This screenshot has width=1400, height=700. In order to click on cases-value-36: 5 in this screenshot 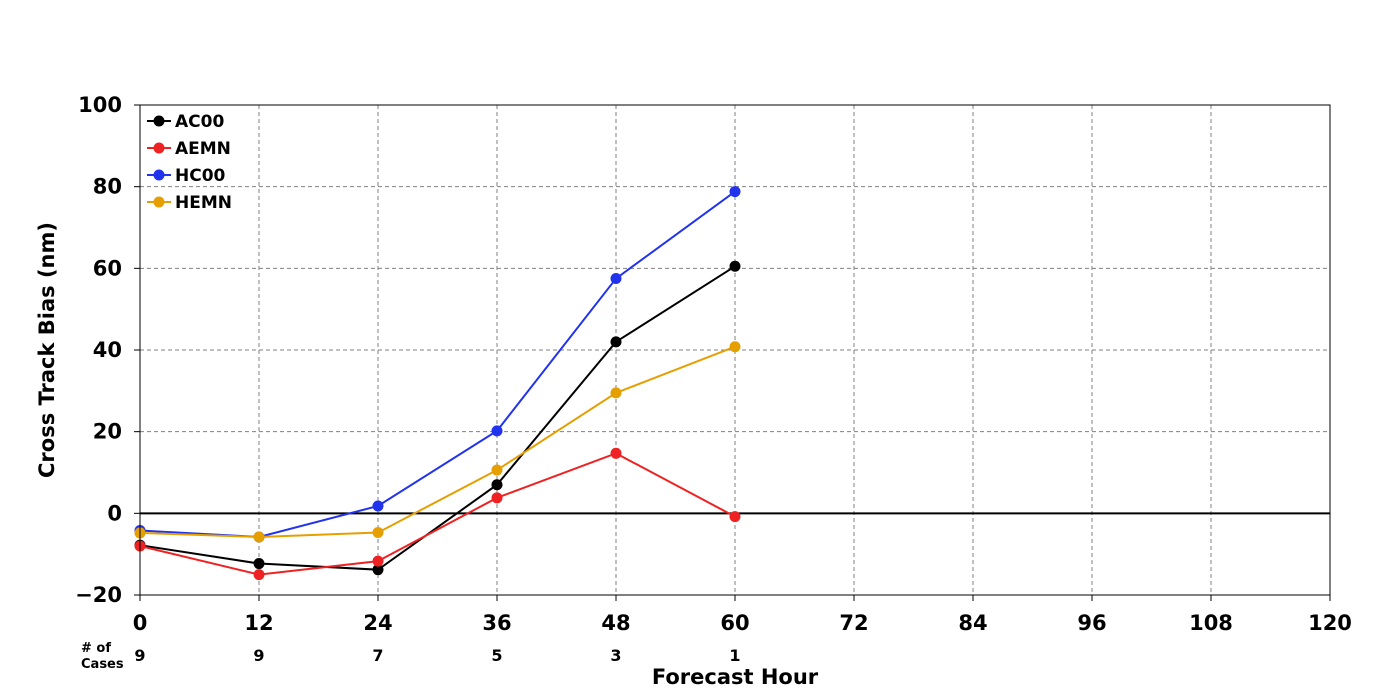, I will do `click(496, 655)`.